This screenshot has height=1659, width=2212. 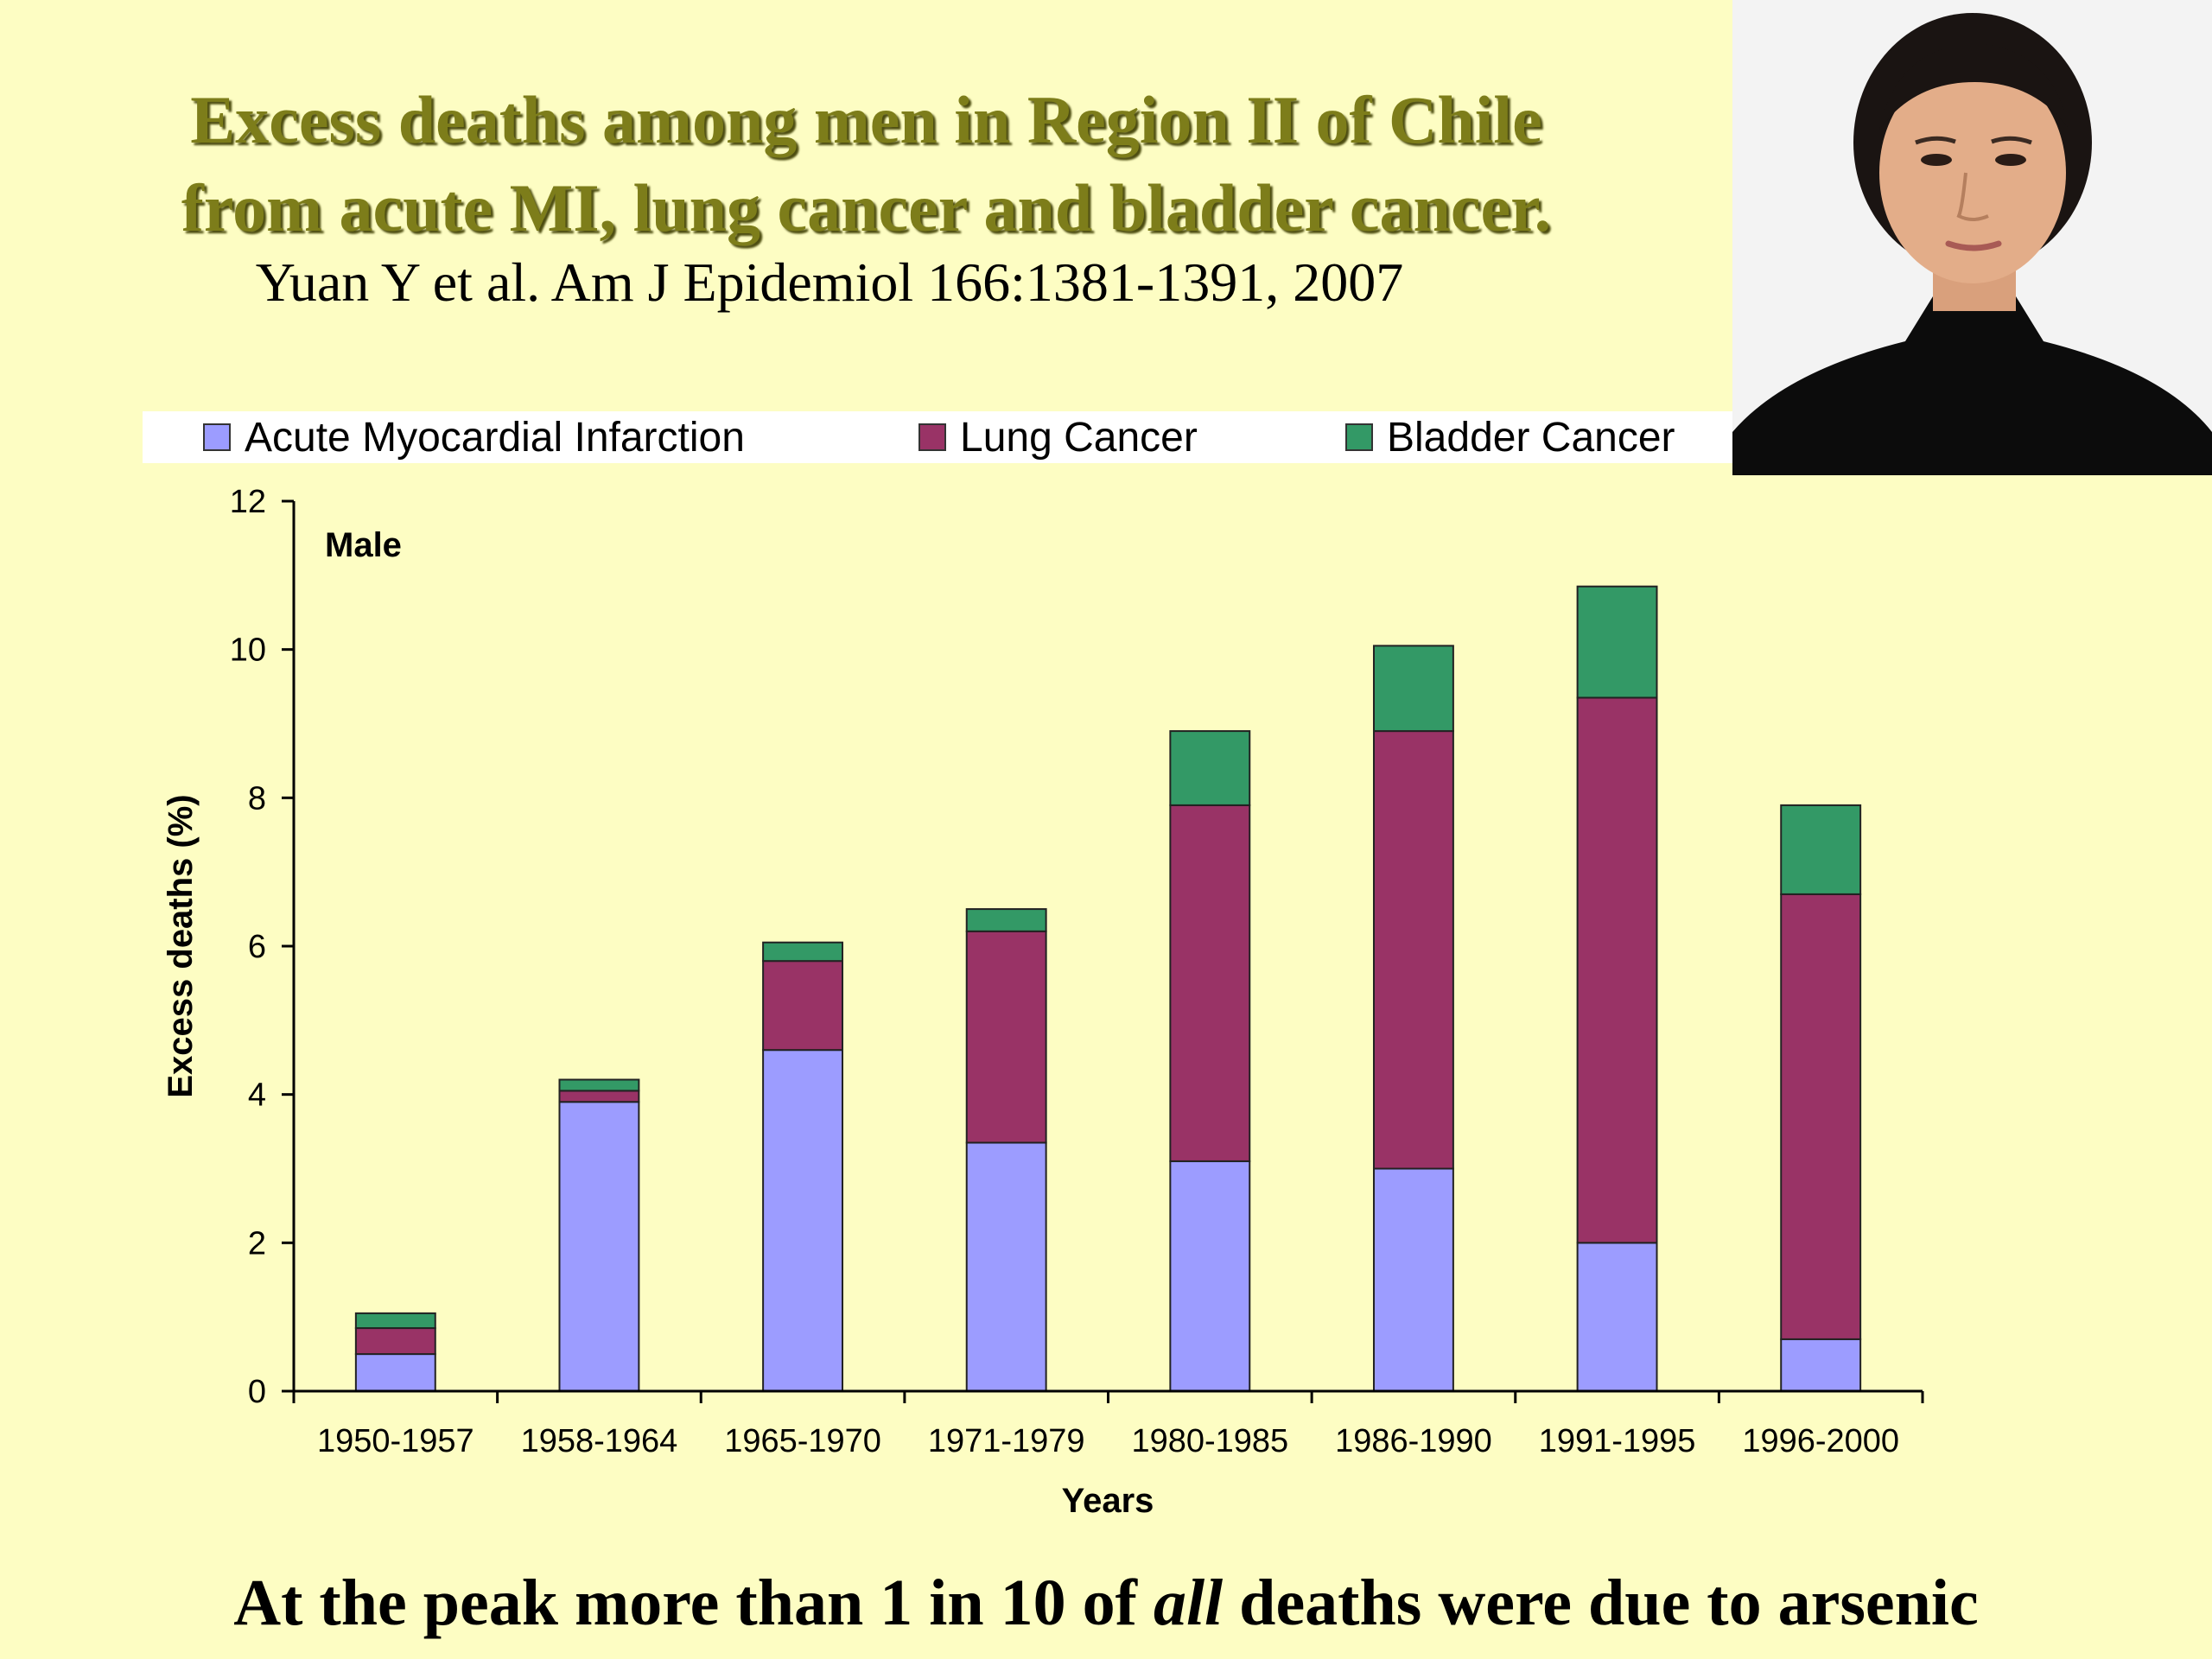 I want to click on y-tick-label: 2, so click(x=257, y=1243).